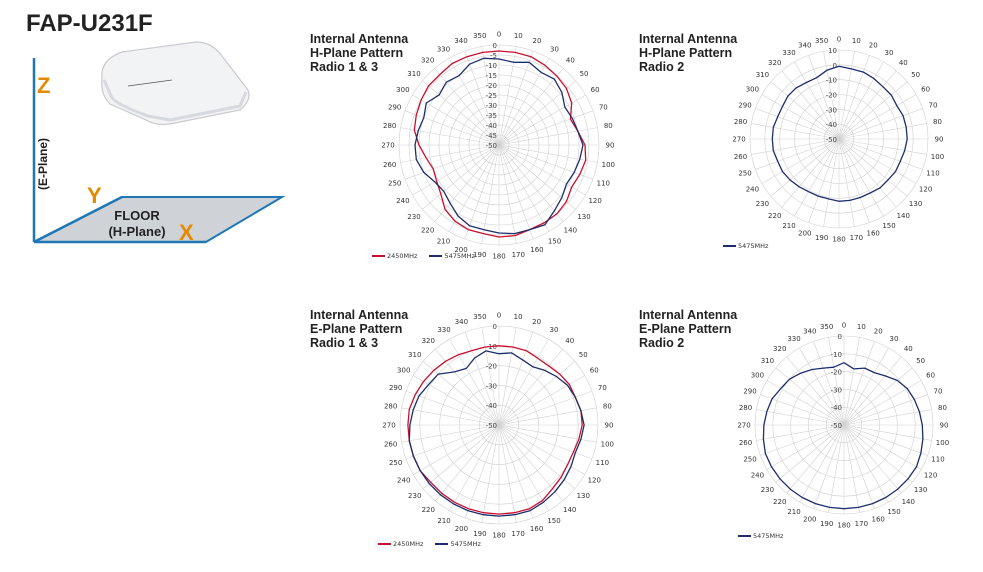  Describe the element at coordinates (344, 343) in the screenshot. I see `chart-3-title-line-3: Radio 1 & 3` at that location.